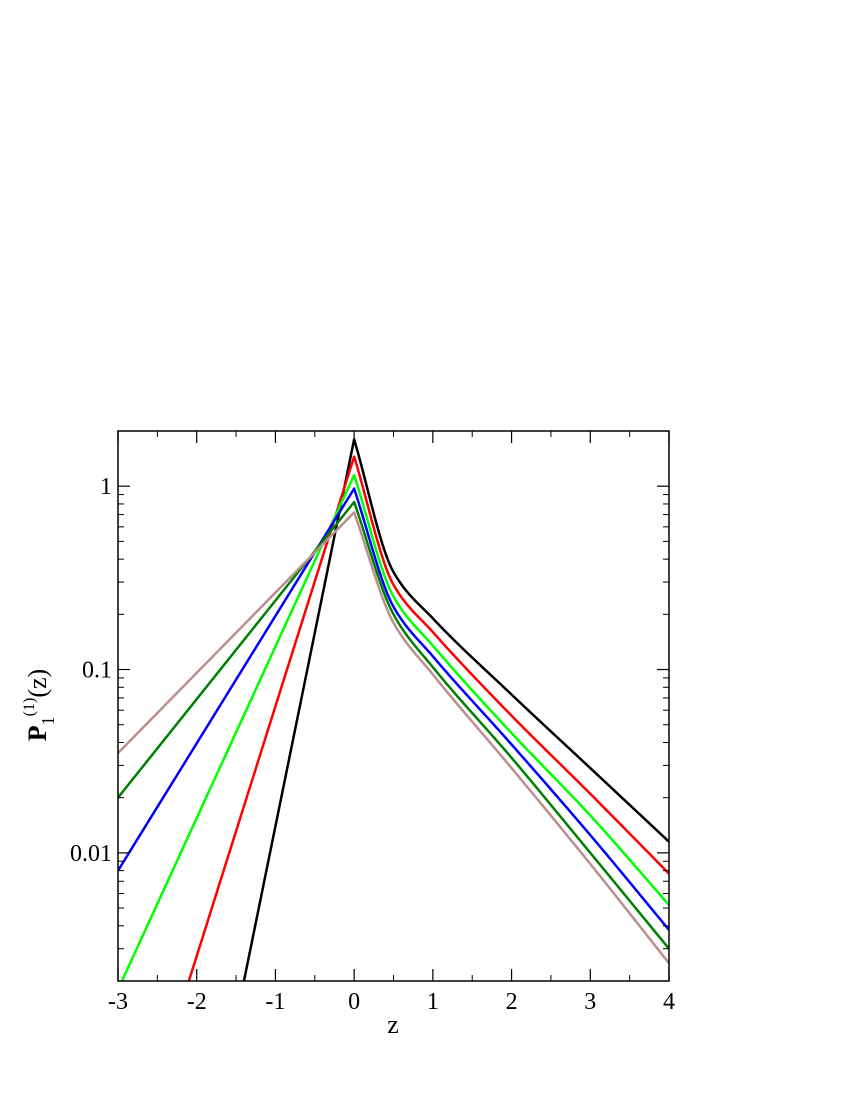 The height and width of the screenshot is (1100, 850). I want to click on y-axis-label-main: P, so click(37, 733).